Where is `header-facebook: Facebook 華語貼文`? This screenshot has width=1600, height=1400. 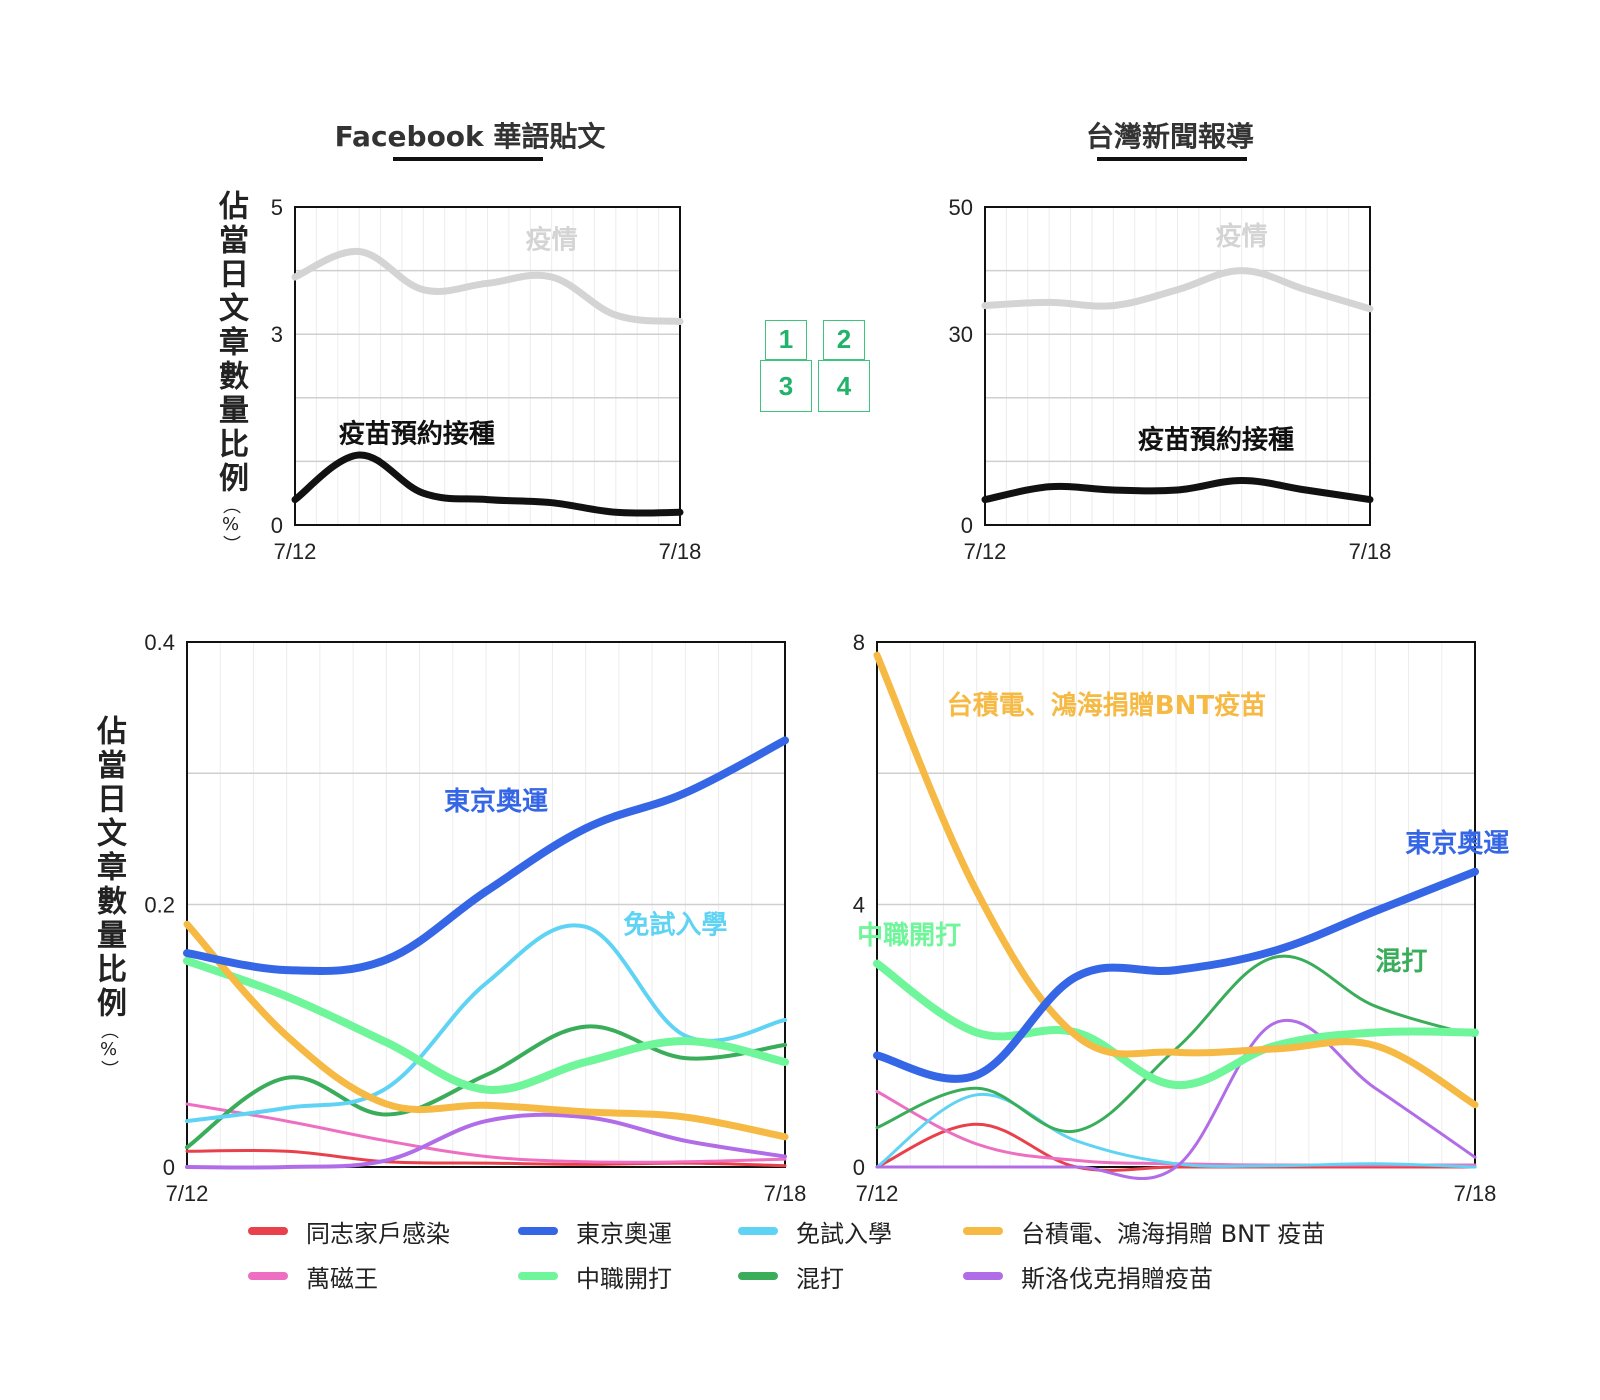 header-facebook: Facebook 華語貼文 is located at coordinates (470, 136).